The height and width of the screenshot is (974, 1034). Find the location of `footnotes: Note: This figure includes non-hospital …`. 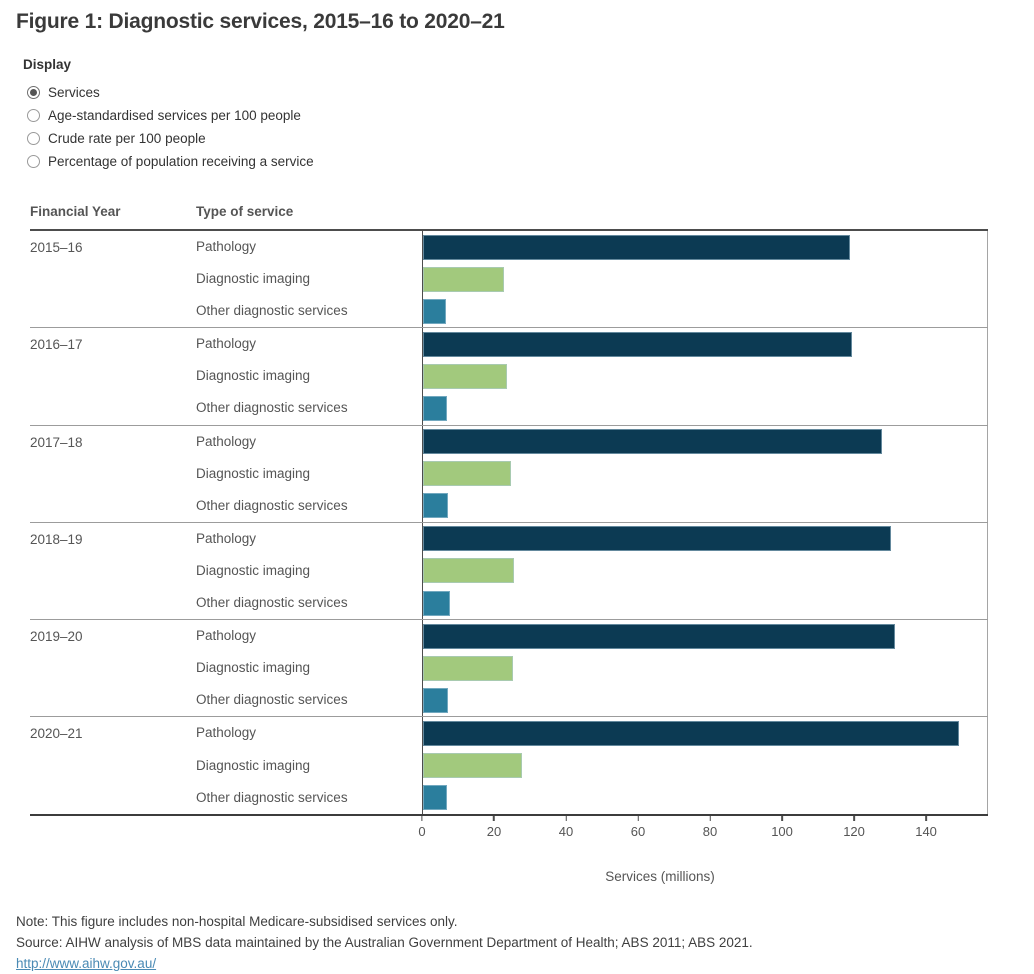

footnotes: Note: This figure includes non-hospital … is located at coordinates (525, 942).